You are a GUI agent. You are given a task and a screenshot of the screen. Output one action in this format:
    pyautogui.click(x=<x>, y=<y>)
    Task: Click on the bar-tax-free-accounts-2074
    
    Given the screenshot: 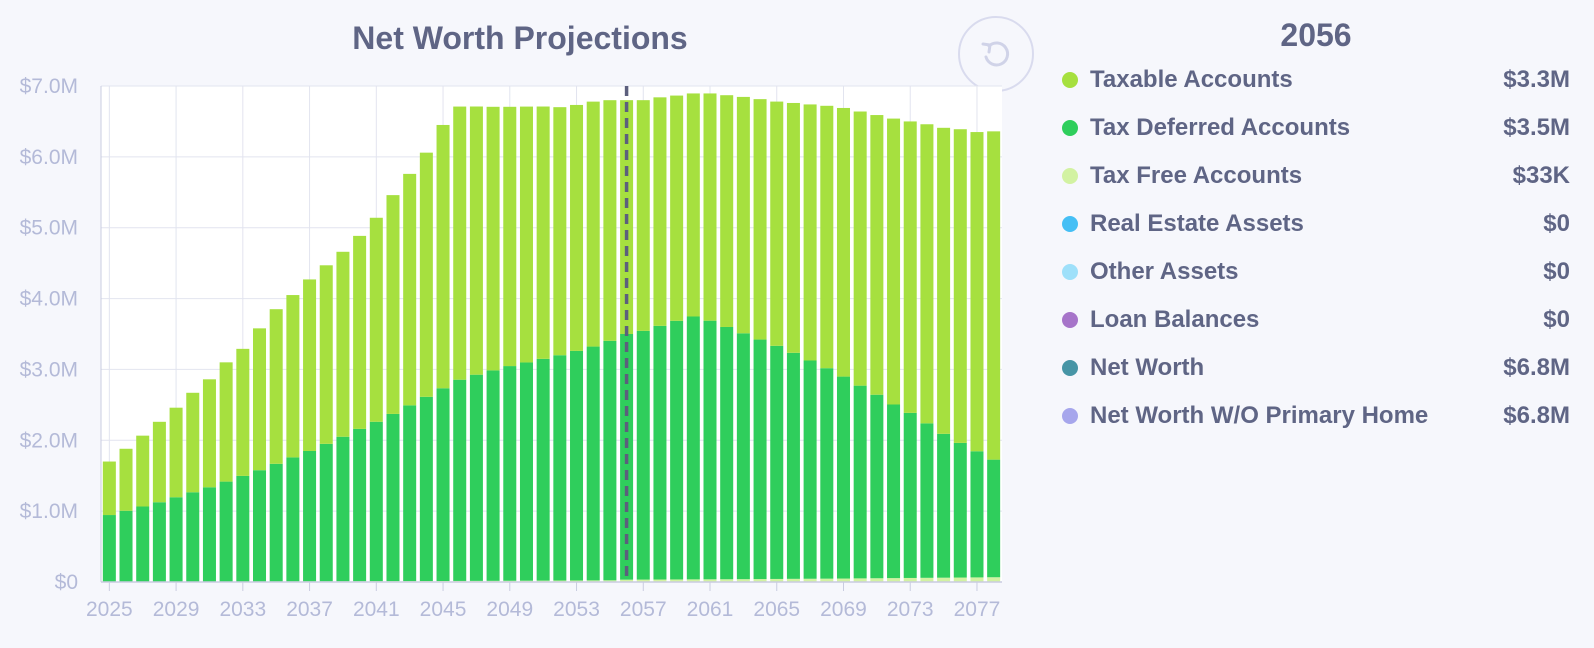 What is the action you would take?
    pyautogui.click(x=927, y=579)
    